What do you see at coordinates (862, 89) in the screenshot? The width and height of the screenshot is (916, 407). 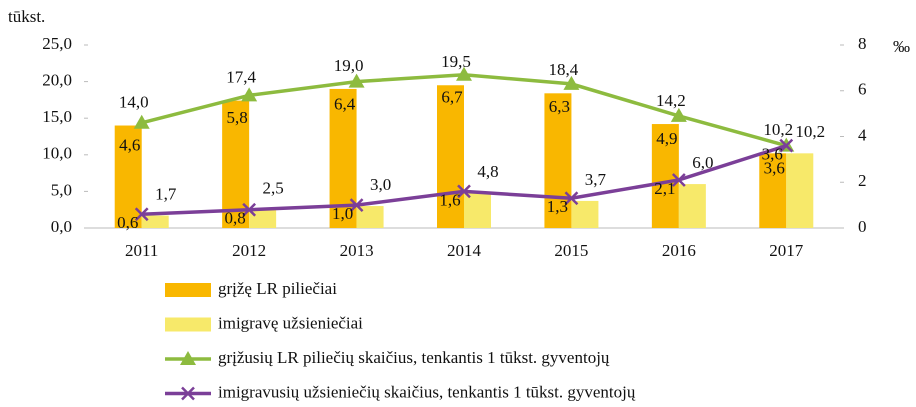 I see `y2-tick-label: 6` at bounding box center [862, 89].